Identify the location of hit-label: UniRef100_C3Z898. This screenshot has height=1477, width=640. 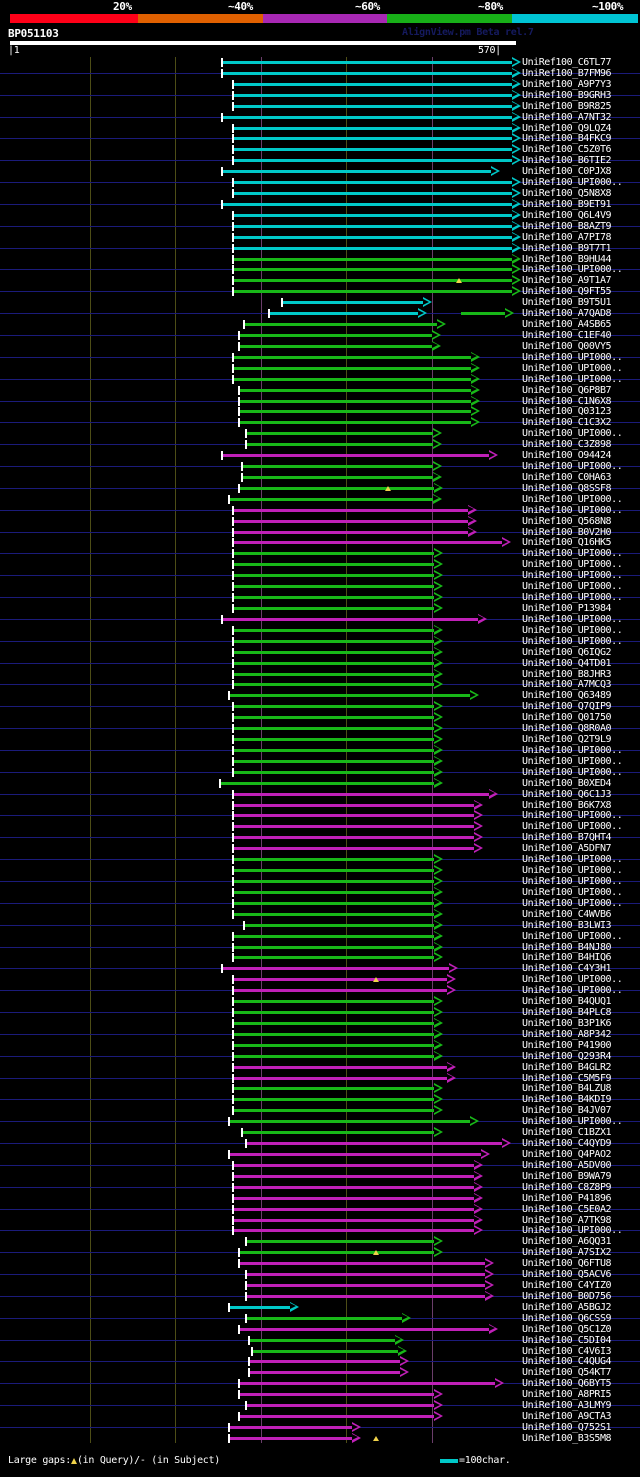
(567, 445).